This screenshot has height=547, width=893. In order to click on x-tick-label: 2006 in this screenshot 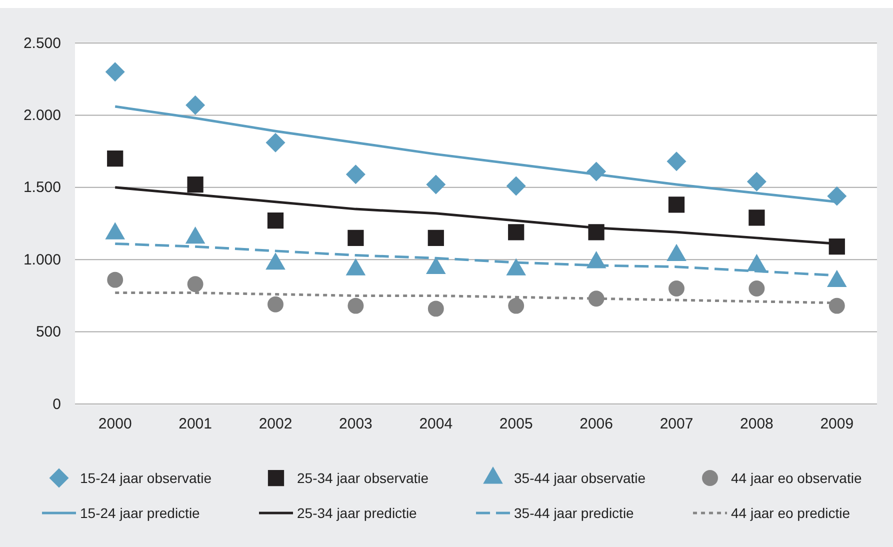, I will do `click(596, 424)`.